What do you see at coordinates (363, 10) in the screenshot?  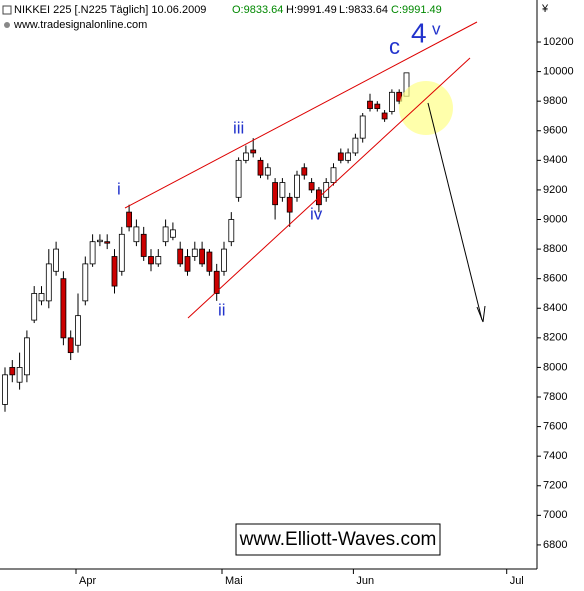 I see `header-low: L:9833.64` at bounding box center [363, 10].